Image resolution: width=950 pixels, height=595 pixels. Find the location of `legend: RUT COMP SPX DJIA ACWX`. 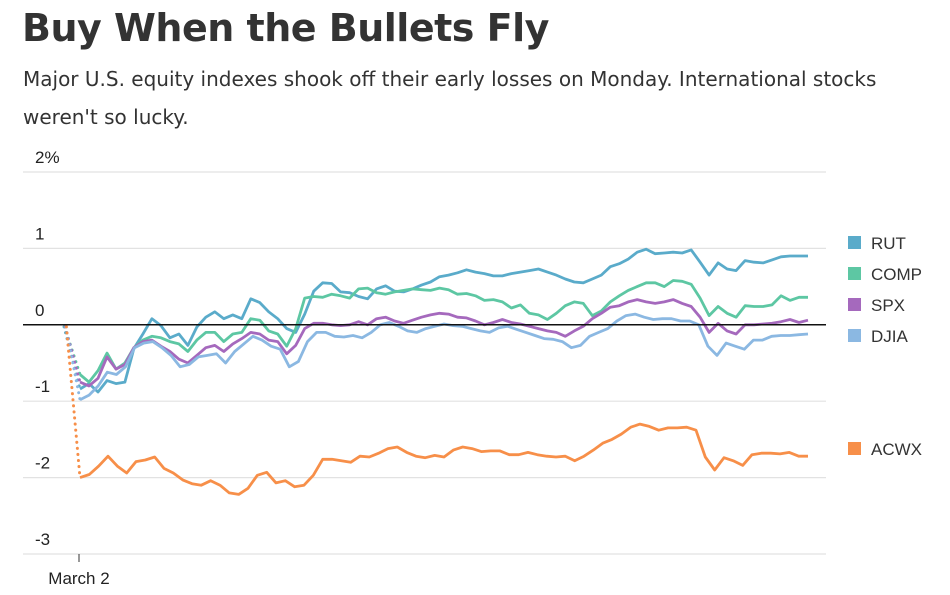

legend: RUT COMP SPX DJIA ACWX is located at coordinates (885, 346).